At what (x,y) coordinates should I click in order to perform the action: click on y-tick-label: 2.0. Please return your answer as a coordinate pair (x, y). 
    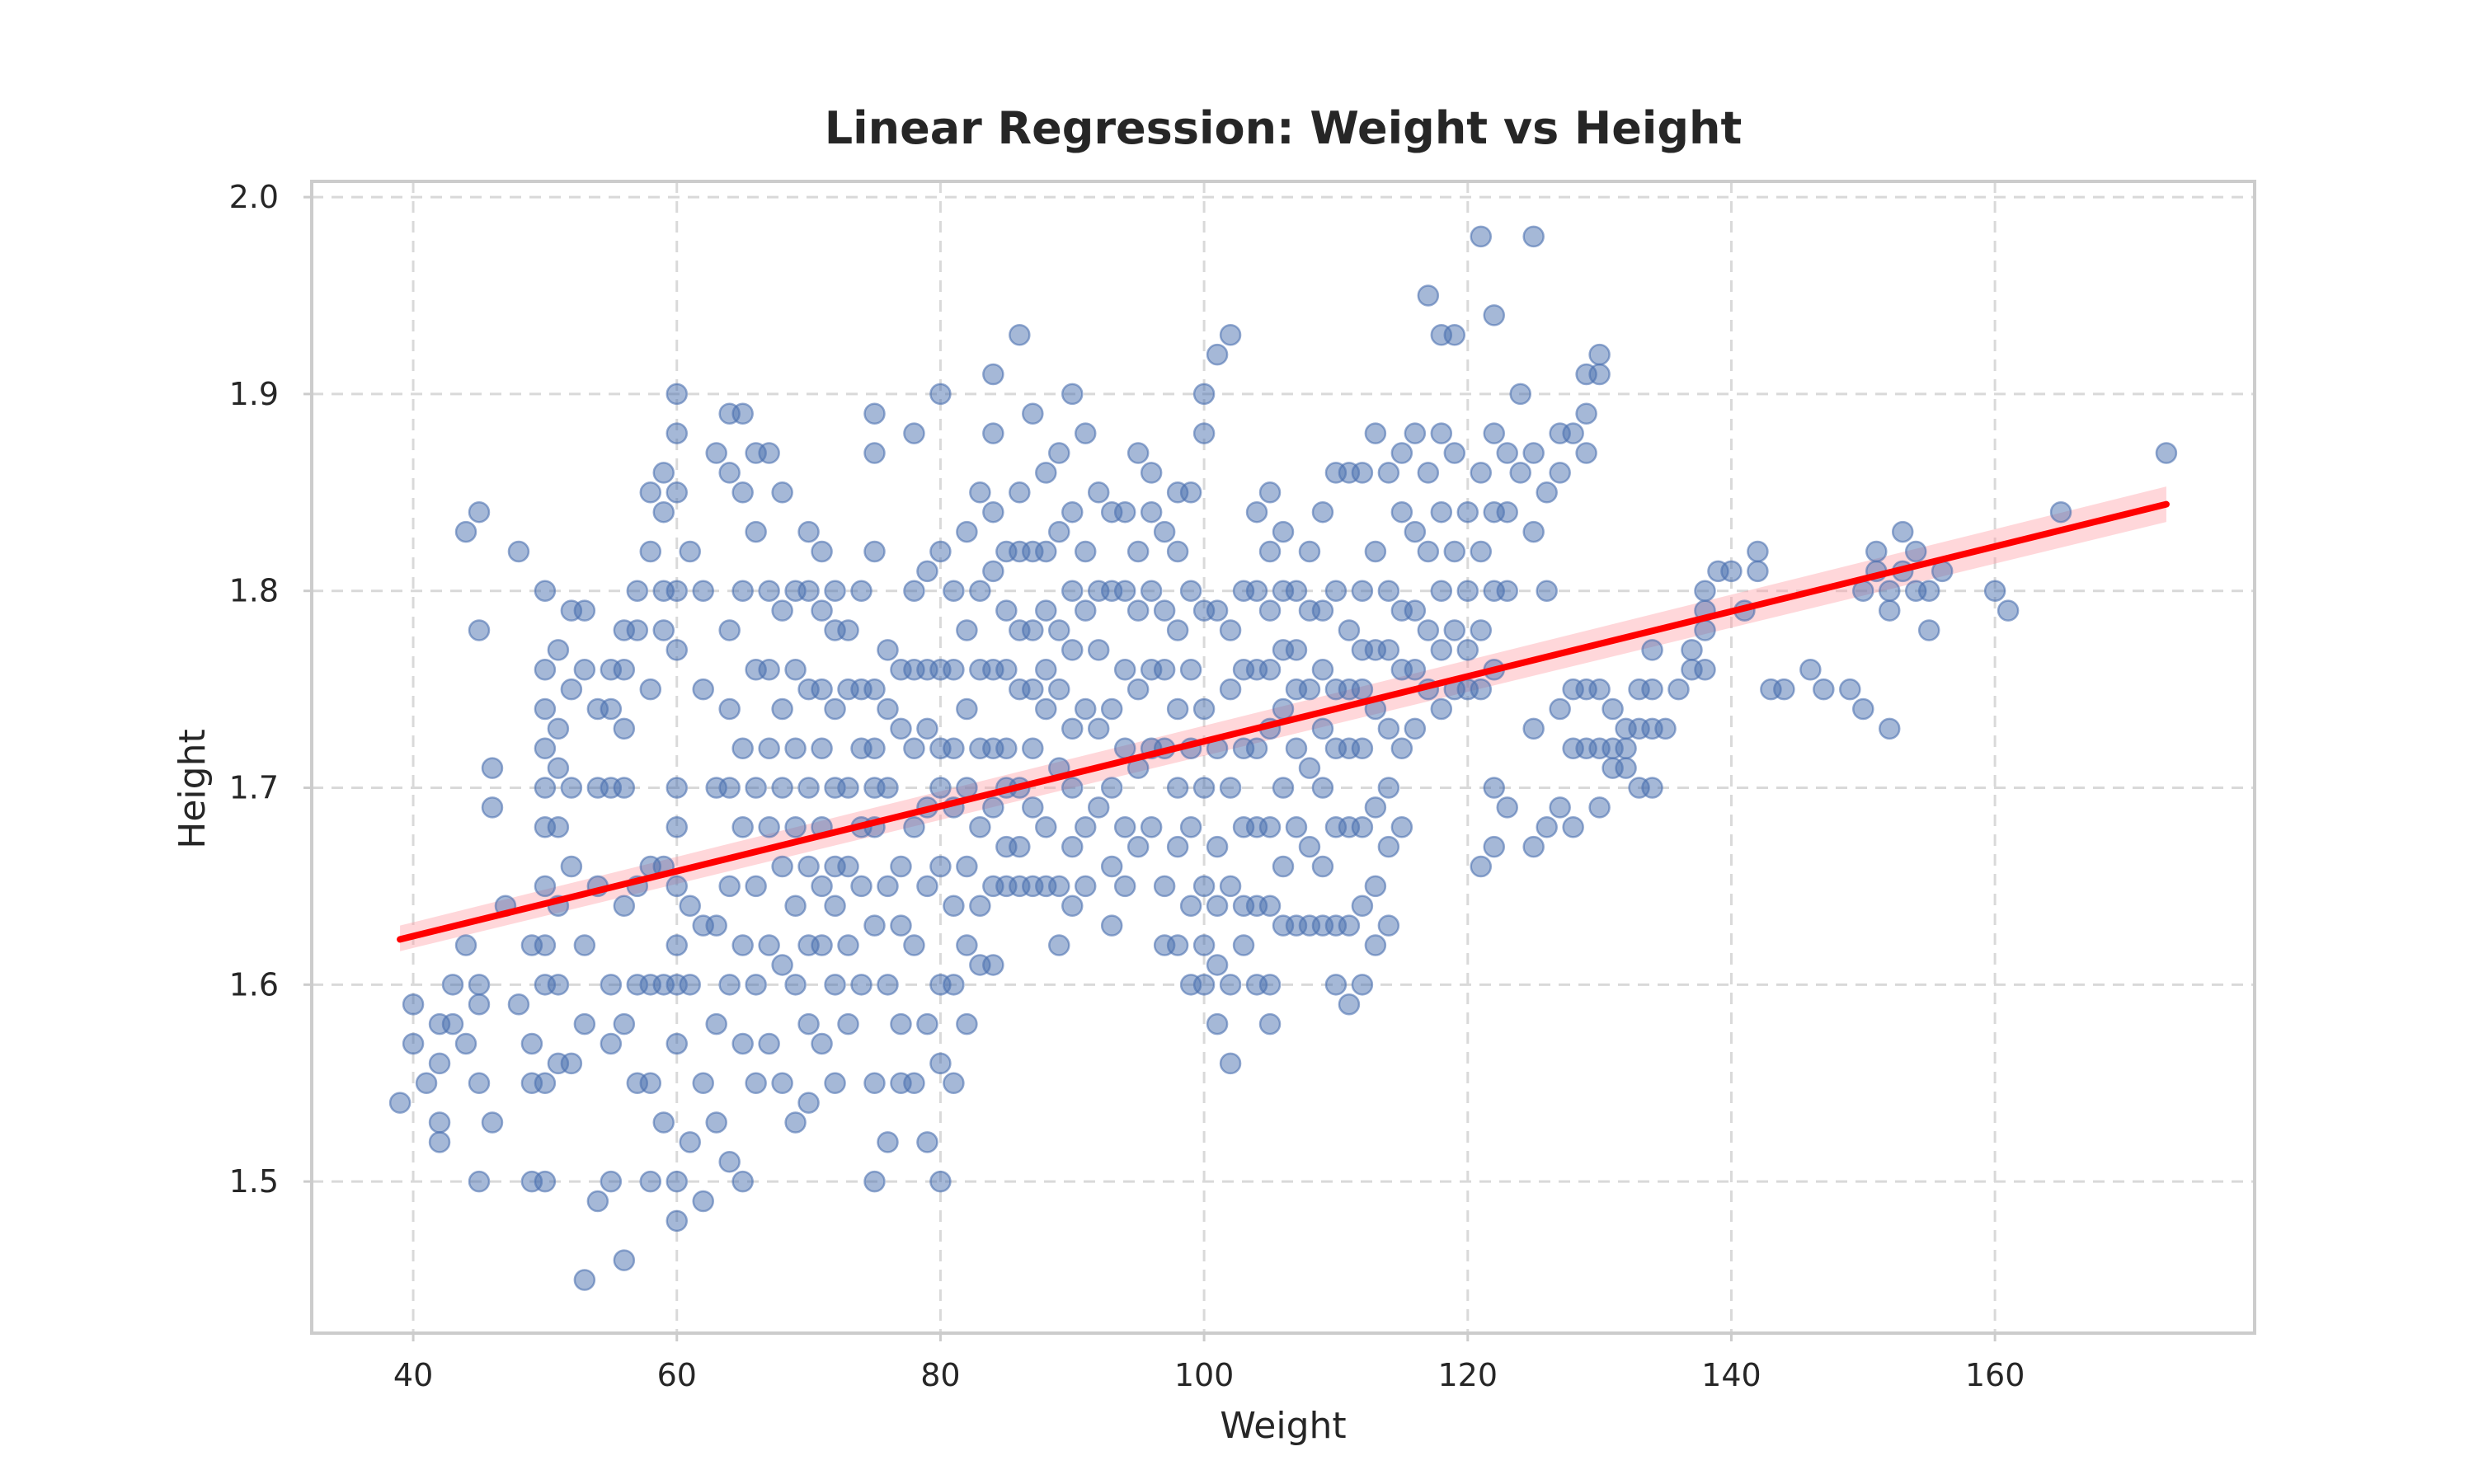
    Looking at the image, I should click on (254, 197).